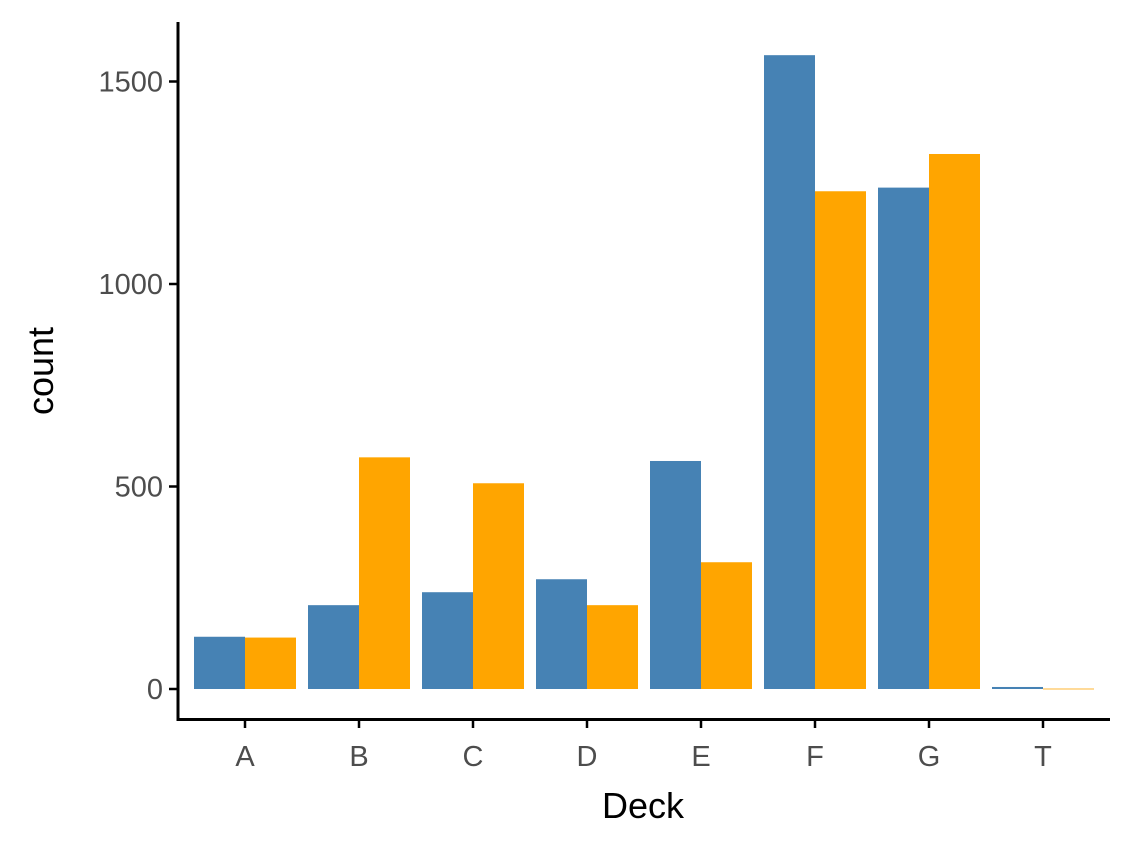  What do you see at coordinates (130, 285) in the screenshot?
I see `y-tick-label-1000: 1000` at bounding box center [130, 285].